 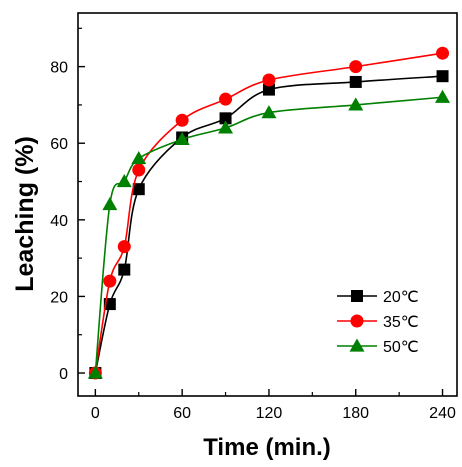 I want to click on legend-label: 20℃, so click(x=401, y=297).